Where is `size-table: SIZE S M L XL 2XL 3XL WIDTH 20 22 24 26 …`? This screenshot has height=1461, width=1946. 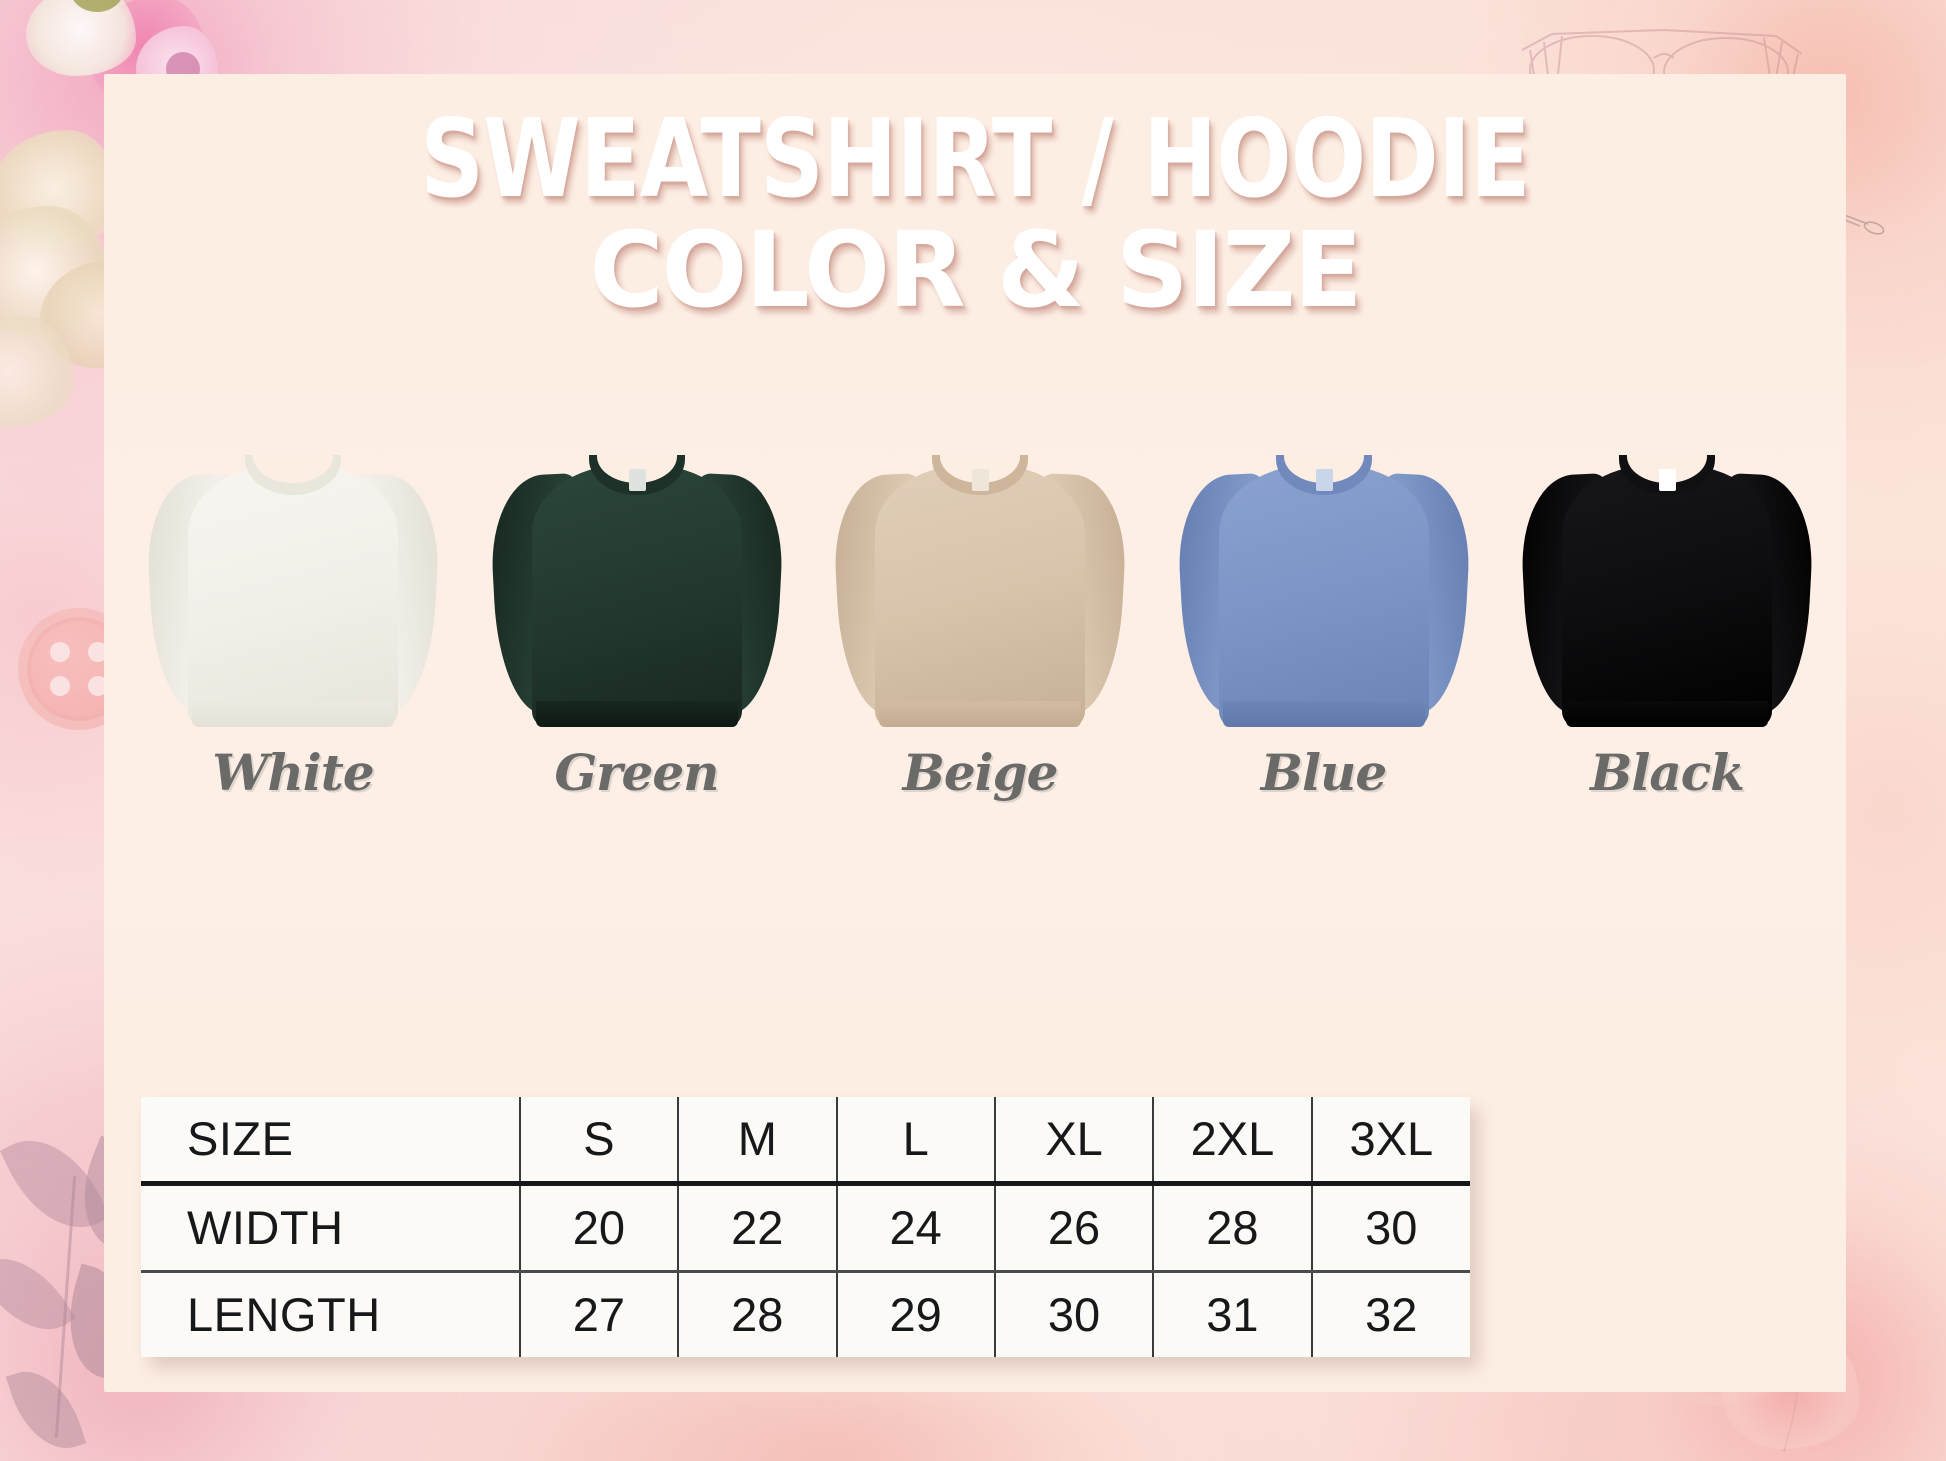
size-table: SIZE S M L XL 2XL 3XL WIDTH 20 22 24 26 … is located at coordinates (805, 1227).